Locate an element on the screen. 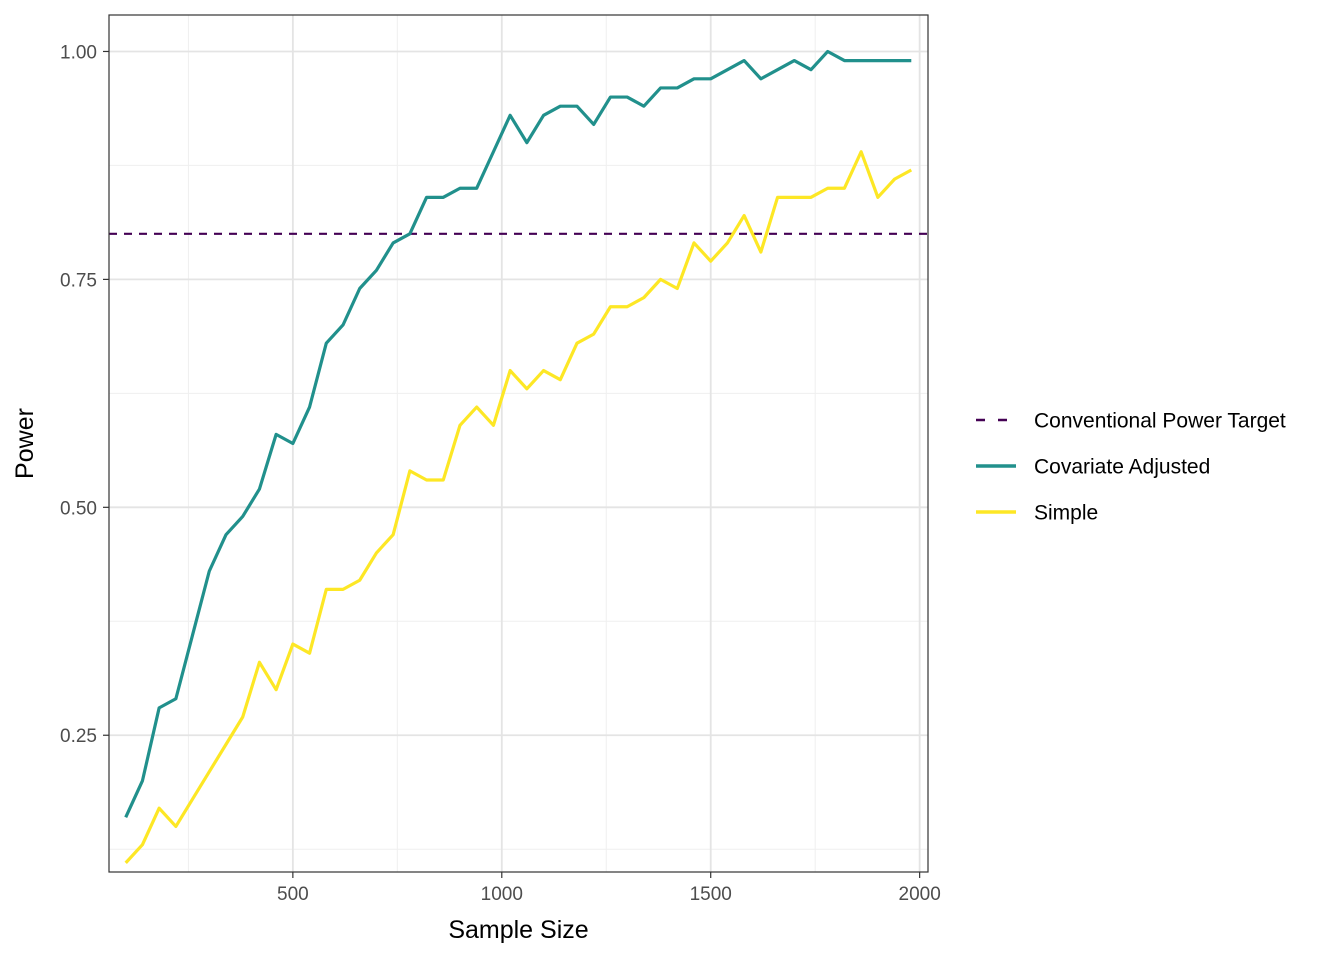 The width and height of the screenshot is (1344, 960). legend-item: Conventional Power Target is located at coordinates (1131, 421).